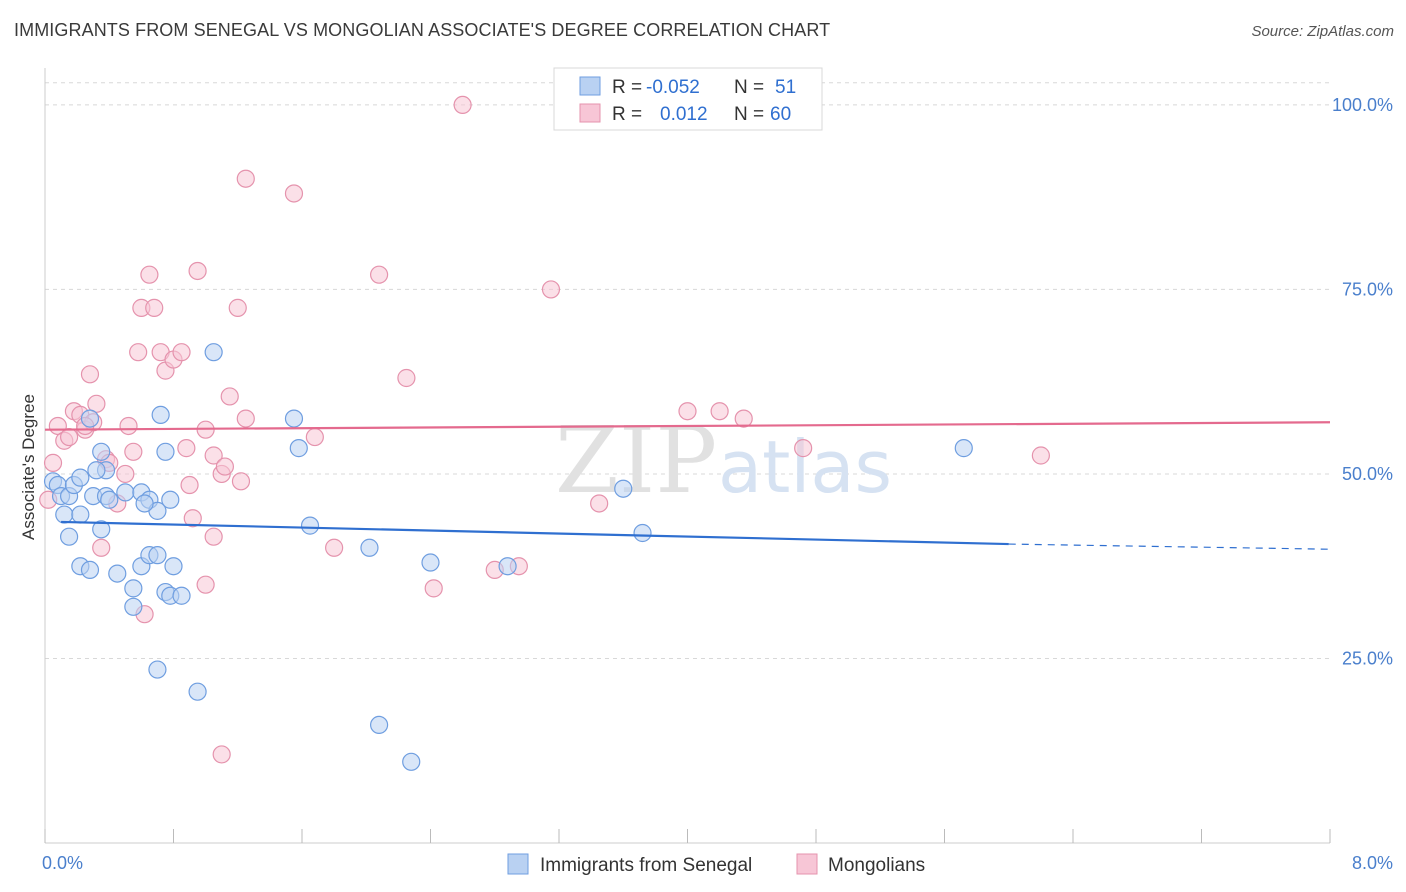 This screenshot has height=892, width=1406. Describe the element at coordinates (688, 99) in the screenshot. I see `correlation-legend: R = -0.052 N = 51 R = 0.012 N = 60` at that location.